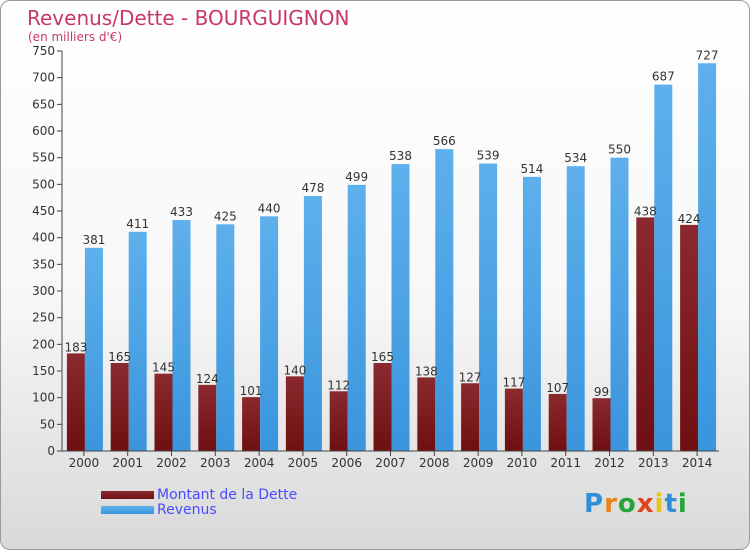 This screenshot has width=750, height=550. Describe the element at coordinates (400, 156) in the screenshot. I see `data-label-revenue-2007: 538` at that location.